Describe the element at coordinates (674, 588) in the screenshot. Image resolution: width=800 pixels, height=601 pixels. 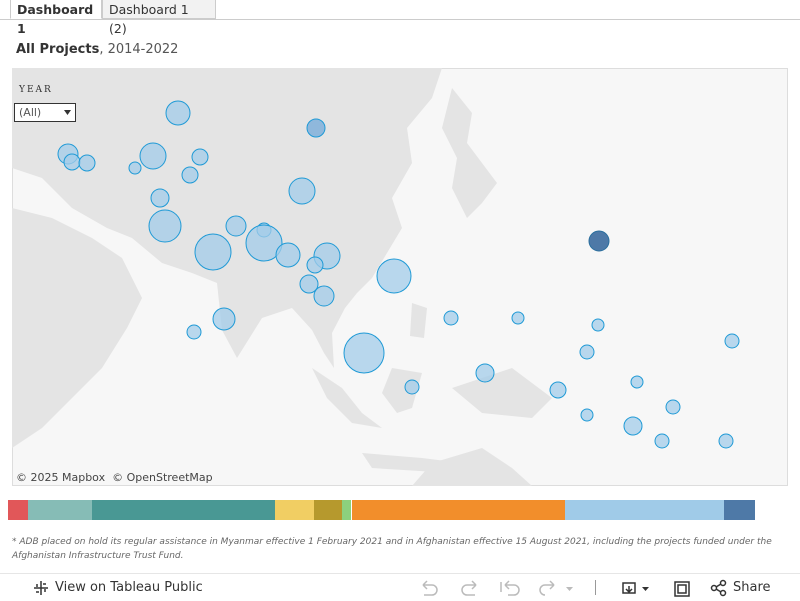
I see `toolbar-icons` at that location.